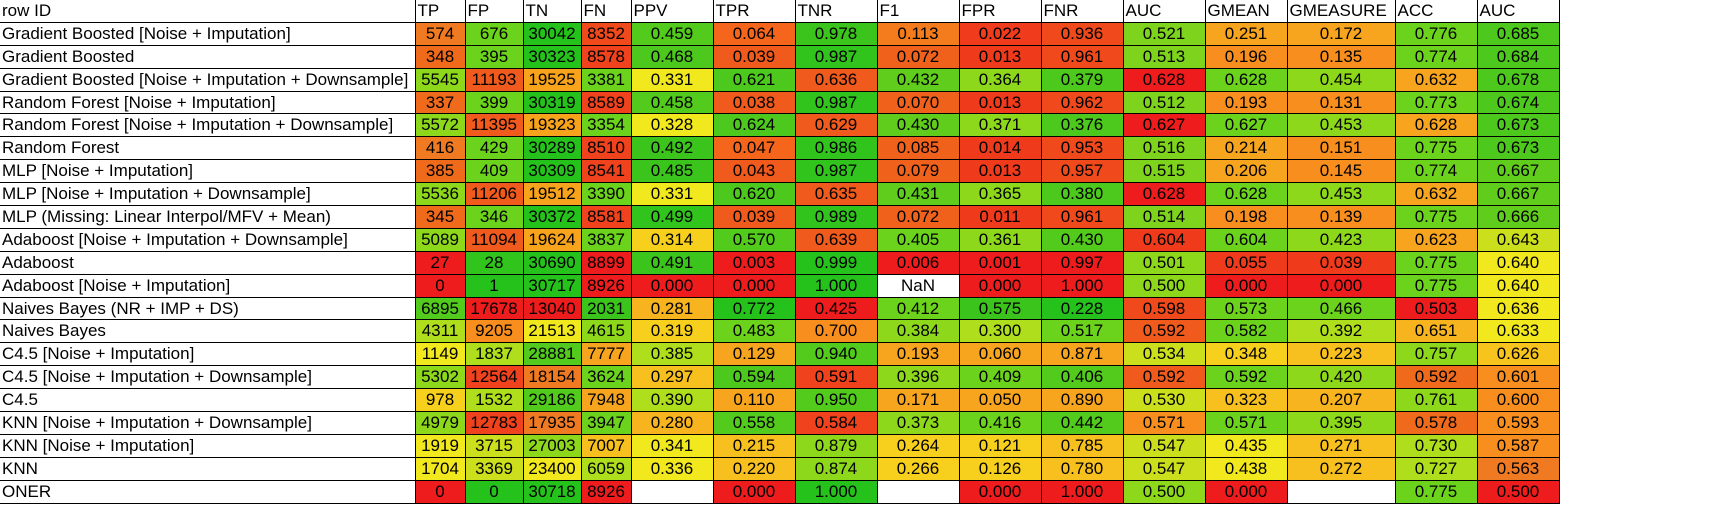 This screenshot has height=508, width=1719. What do you see at coordinates (1436, 331) in the screenshot?
I see `metric-cell: 0.651` at bounding box center [1436, 331].